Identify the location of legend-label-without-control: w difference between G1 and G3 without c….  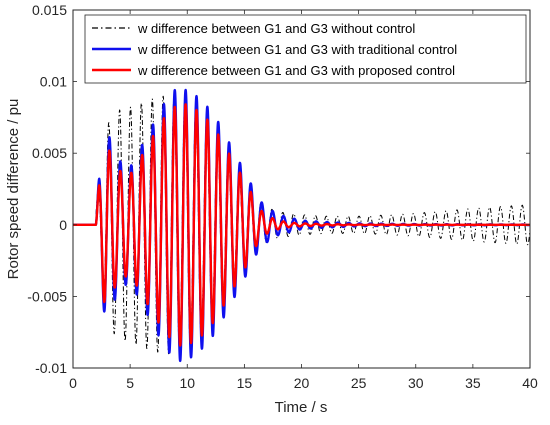
(276, 28).